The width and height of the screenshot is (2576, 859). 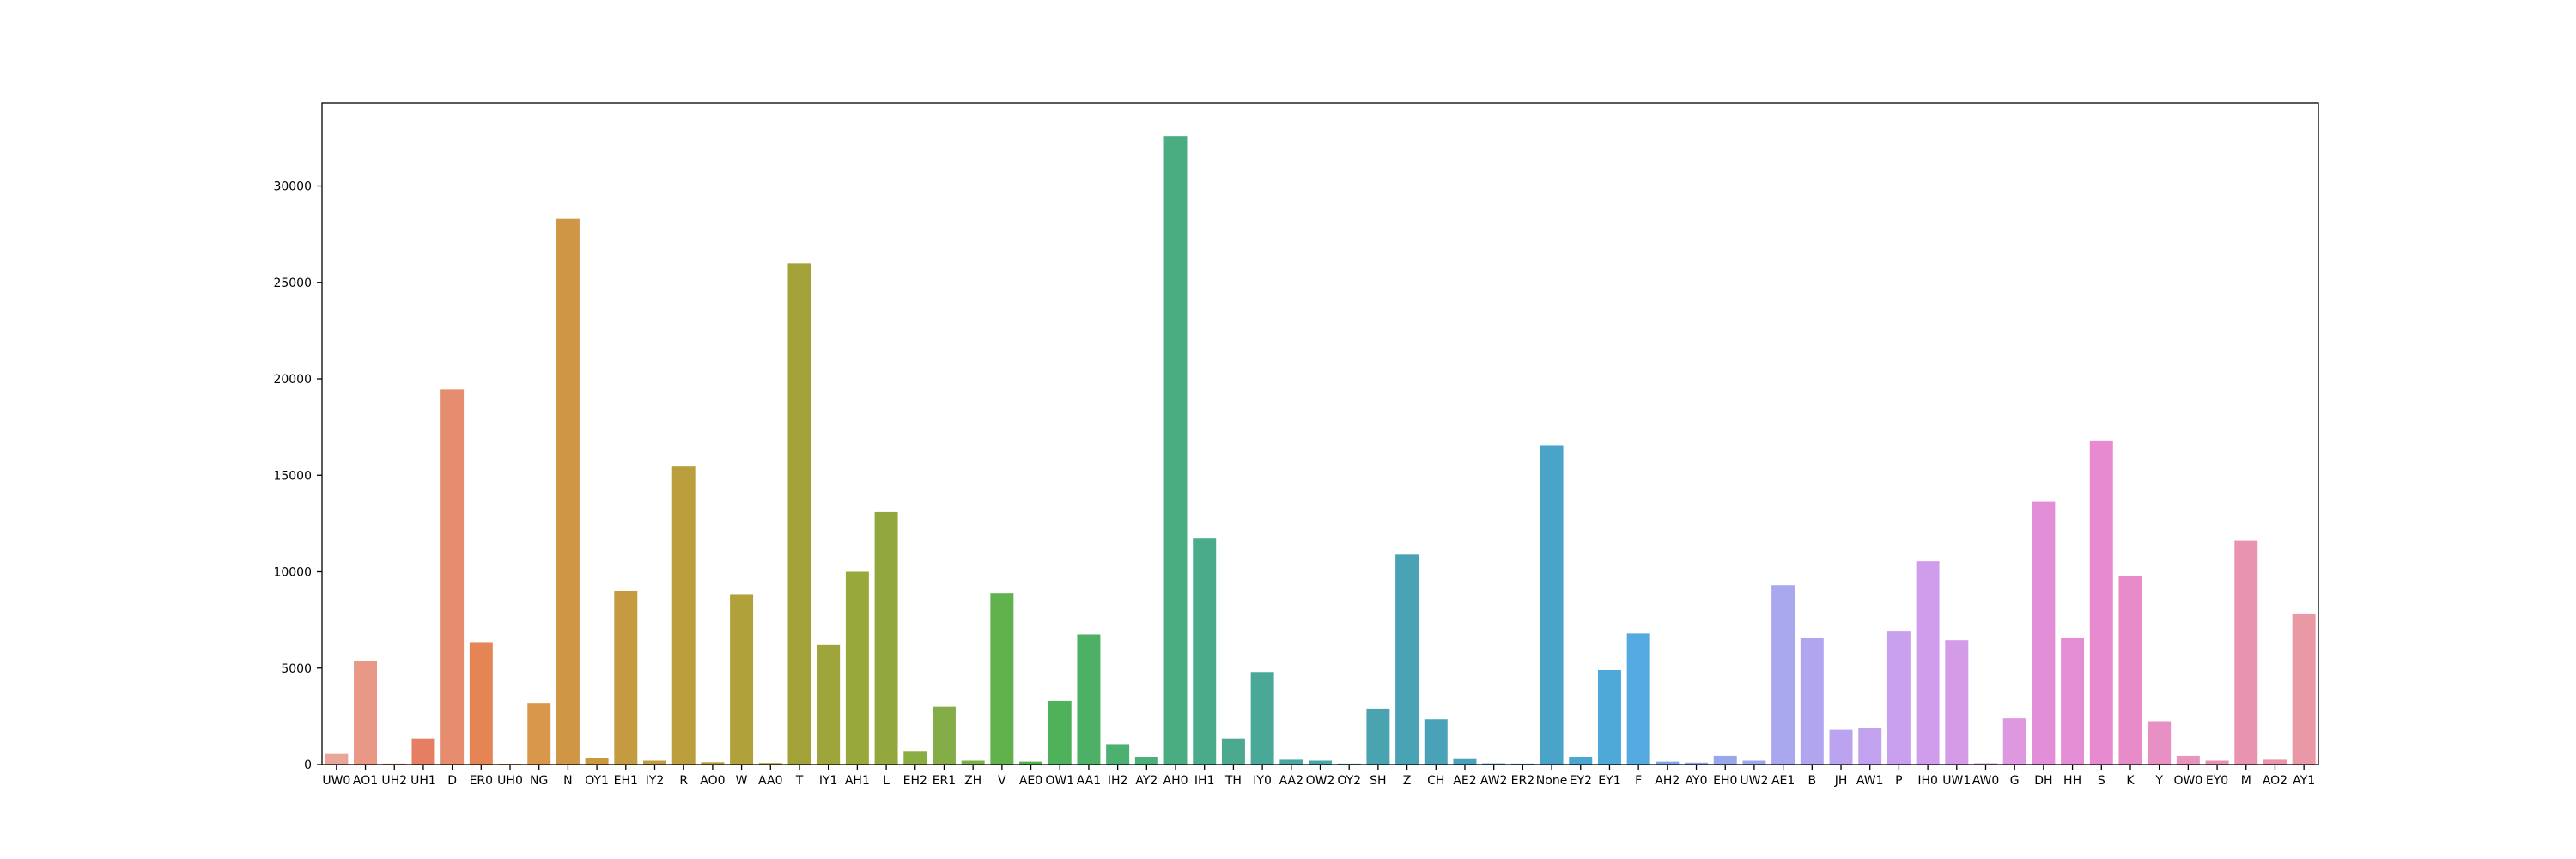 I want to click on x-tick-label: None, so click(x=1552, y=781).